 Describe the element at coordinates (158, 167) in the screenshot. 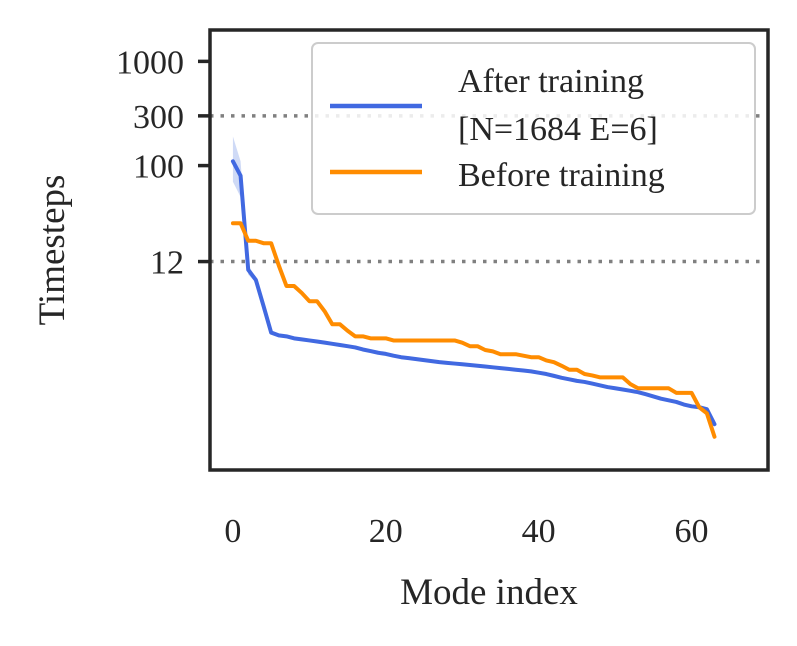

I see `y-tick-label-100: 100` at that location.